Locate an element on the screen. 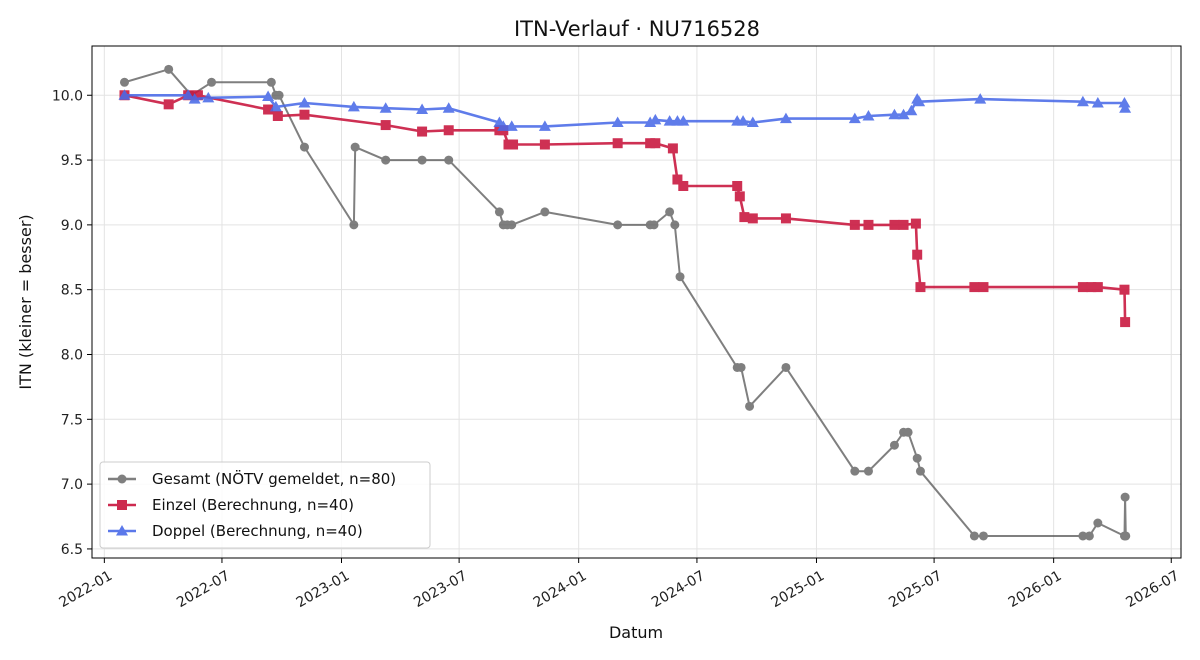 Image resolution: width=1200 pixels, height=660 pixels. y-tick-label: 7.5 is located at coordinates (72, 420).